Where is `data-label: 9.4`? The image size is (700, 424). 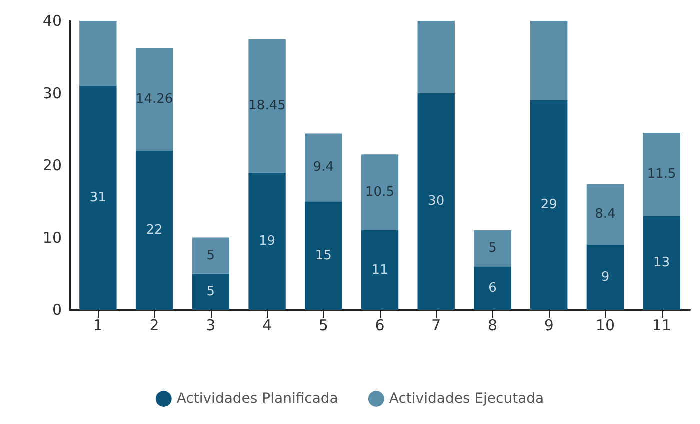 data-label: 9.4 is located at coordinates (323, 168).